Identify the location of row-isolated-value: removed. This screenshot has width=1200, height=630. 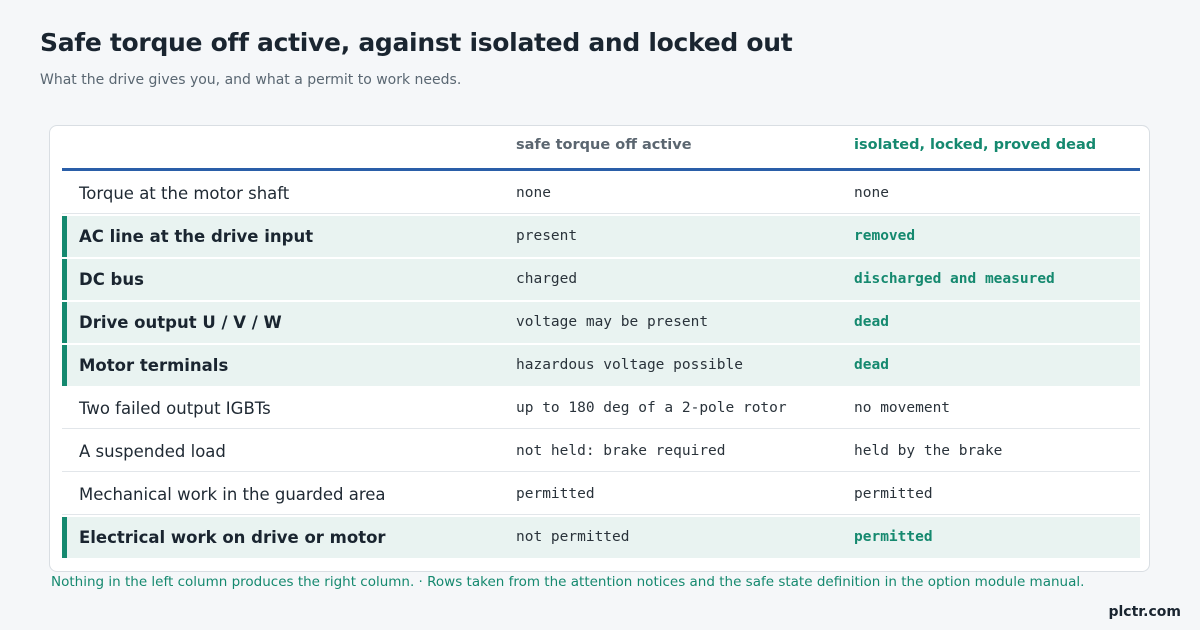
(885, 236).